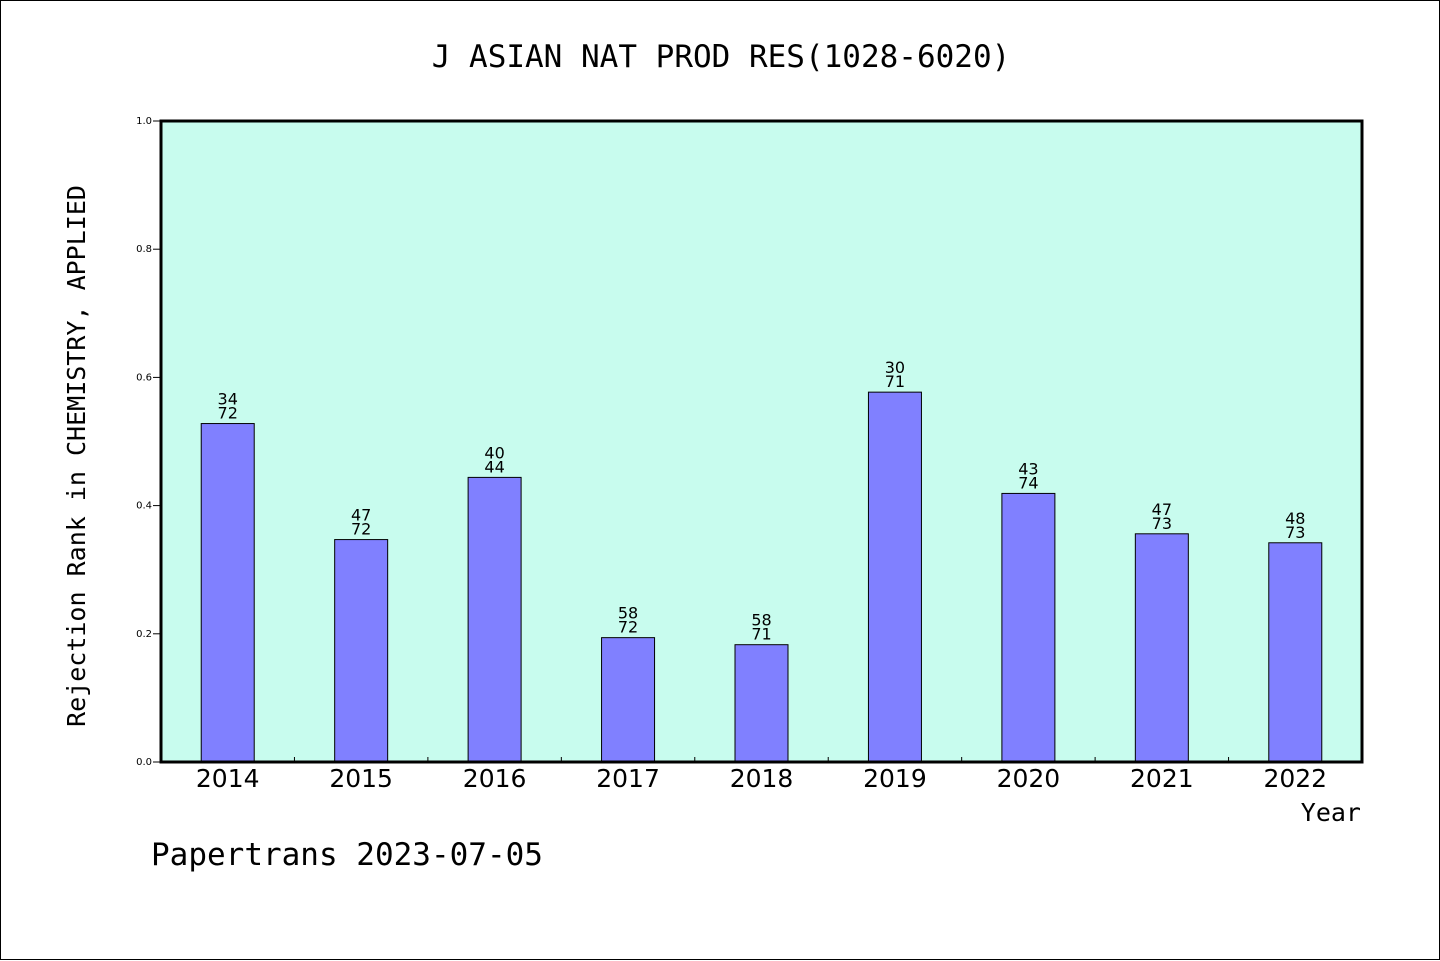 This screenshot has height=961, width=1440. What do you see at coordinates (1295, 518) in the screenshot?
I see `bar-label-top: 48` at bounding box center [1295, 518].